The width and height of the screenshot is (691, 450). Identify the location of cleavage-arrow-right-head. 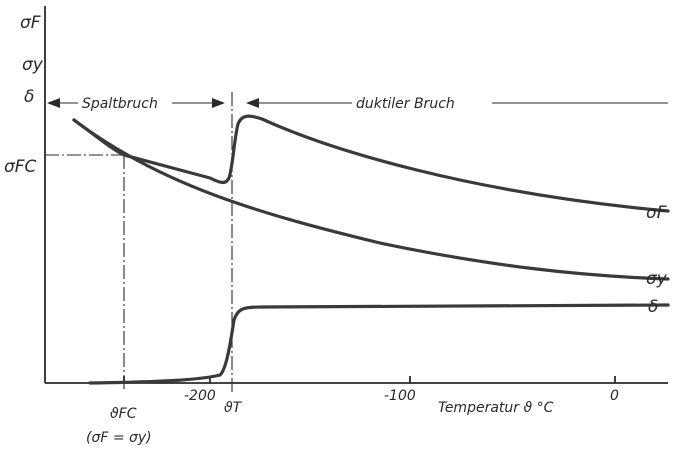
(218, 103).